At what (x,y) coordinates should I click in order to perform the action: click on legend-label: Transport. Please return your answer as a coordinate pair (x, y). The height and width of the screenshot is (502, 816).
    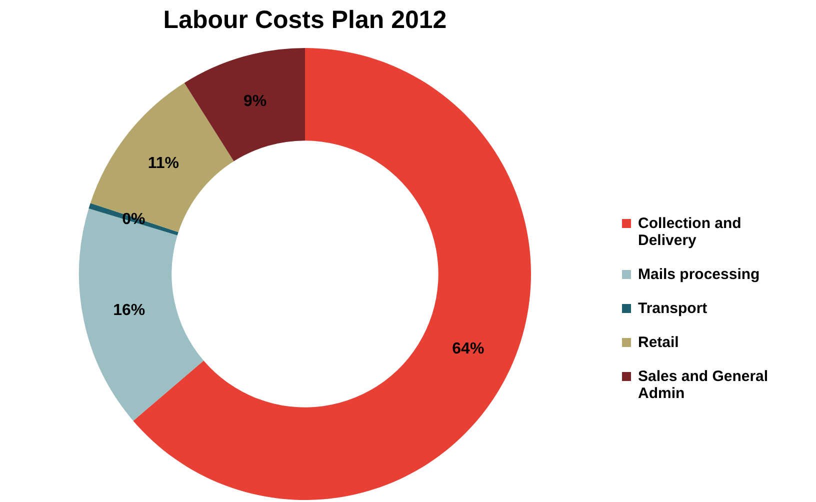
    Looking at the image, I should click on (673, 308).